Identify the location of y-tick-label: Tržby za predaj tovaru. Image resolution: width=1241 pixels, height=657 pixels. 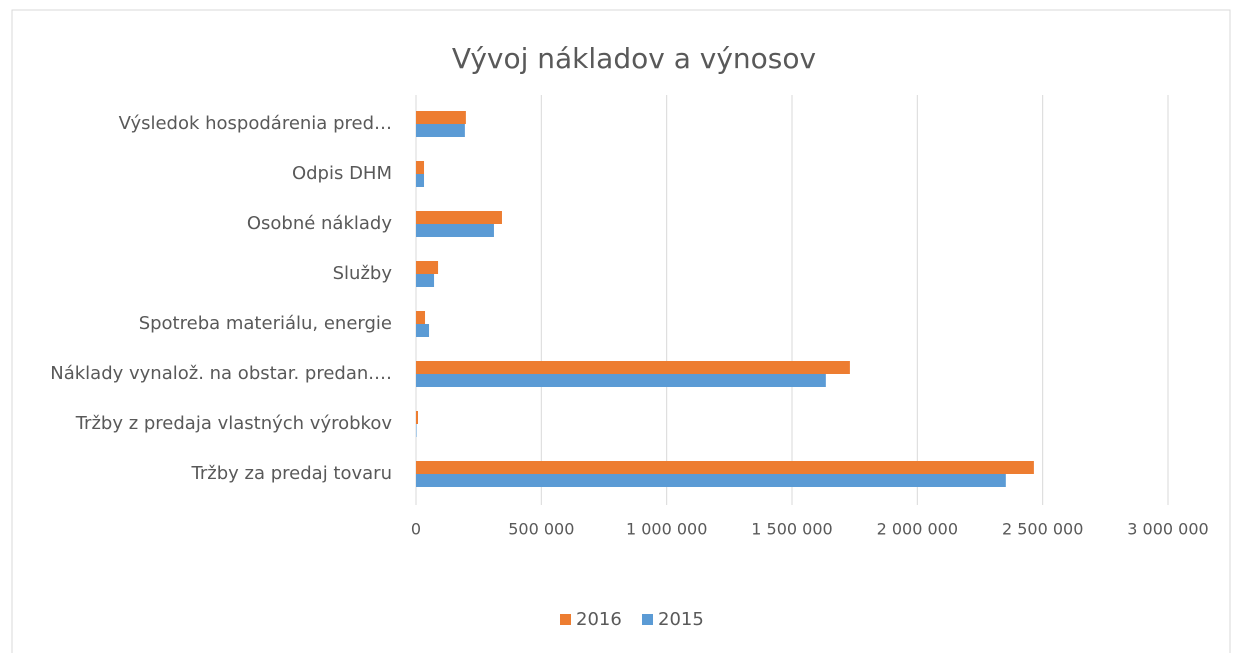
(291, 473).